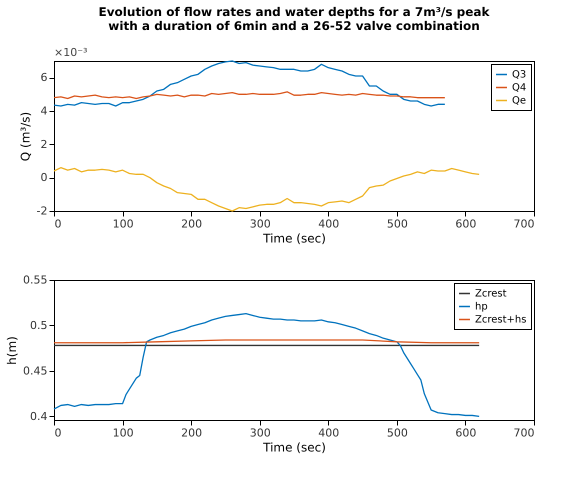  What do you see at coordinates (519, 75) in the screenshot?
I see `legend-label: Q3` at bounding box center [519, 75].